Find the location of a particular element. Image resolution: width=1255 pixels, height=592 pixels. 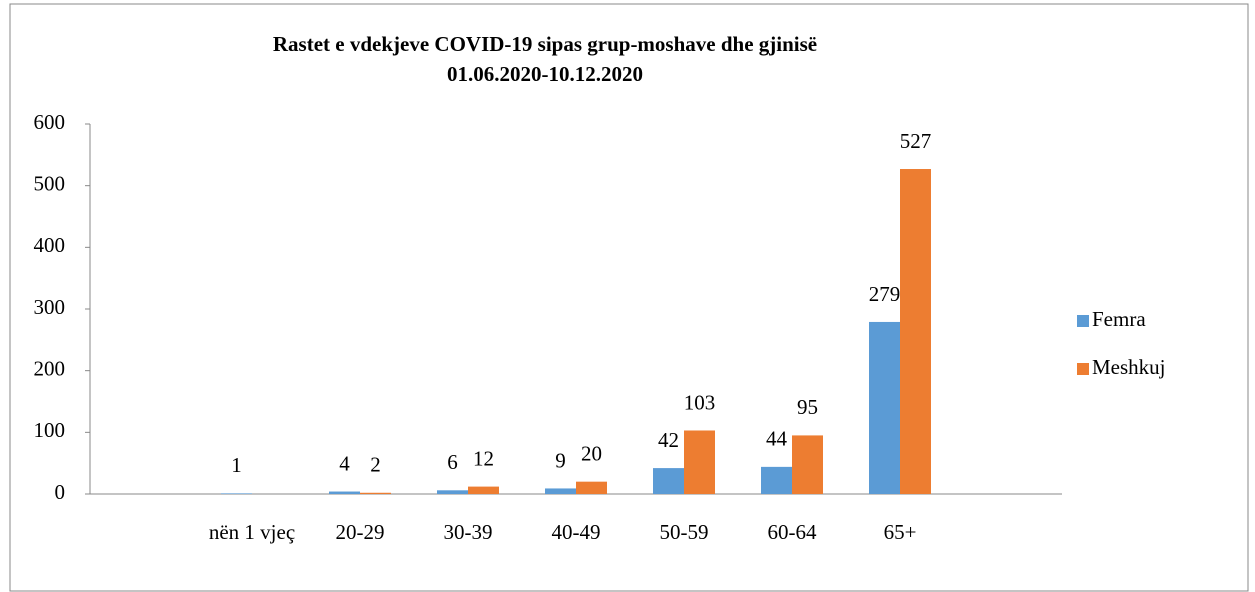

data-label: 44 is located at coordinates (777, 439).